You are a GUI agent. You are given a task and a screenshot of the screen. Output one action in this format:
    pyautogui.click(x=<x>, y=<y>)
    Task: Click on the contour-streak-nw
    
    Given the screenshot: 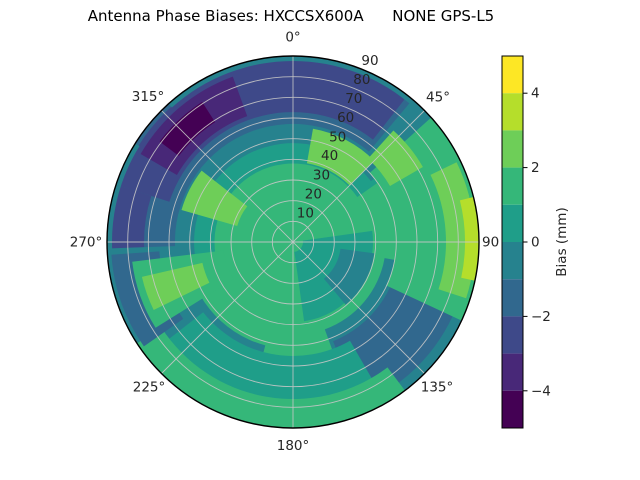 What is the action you would take?
    pyautogui.click(x=214, y=198)
    